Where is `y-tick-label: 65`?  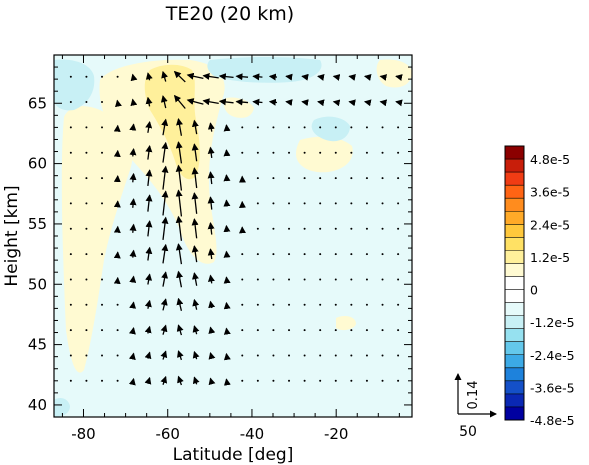
y-tick-label: 65 is located at coordinates (37, 103).